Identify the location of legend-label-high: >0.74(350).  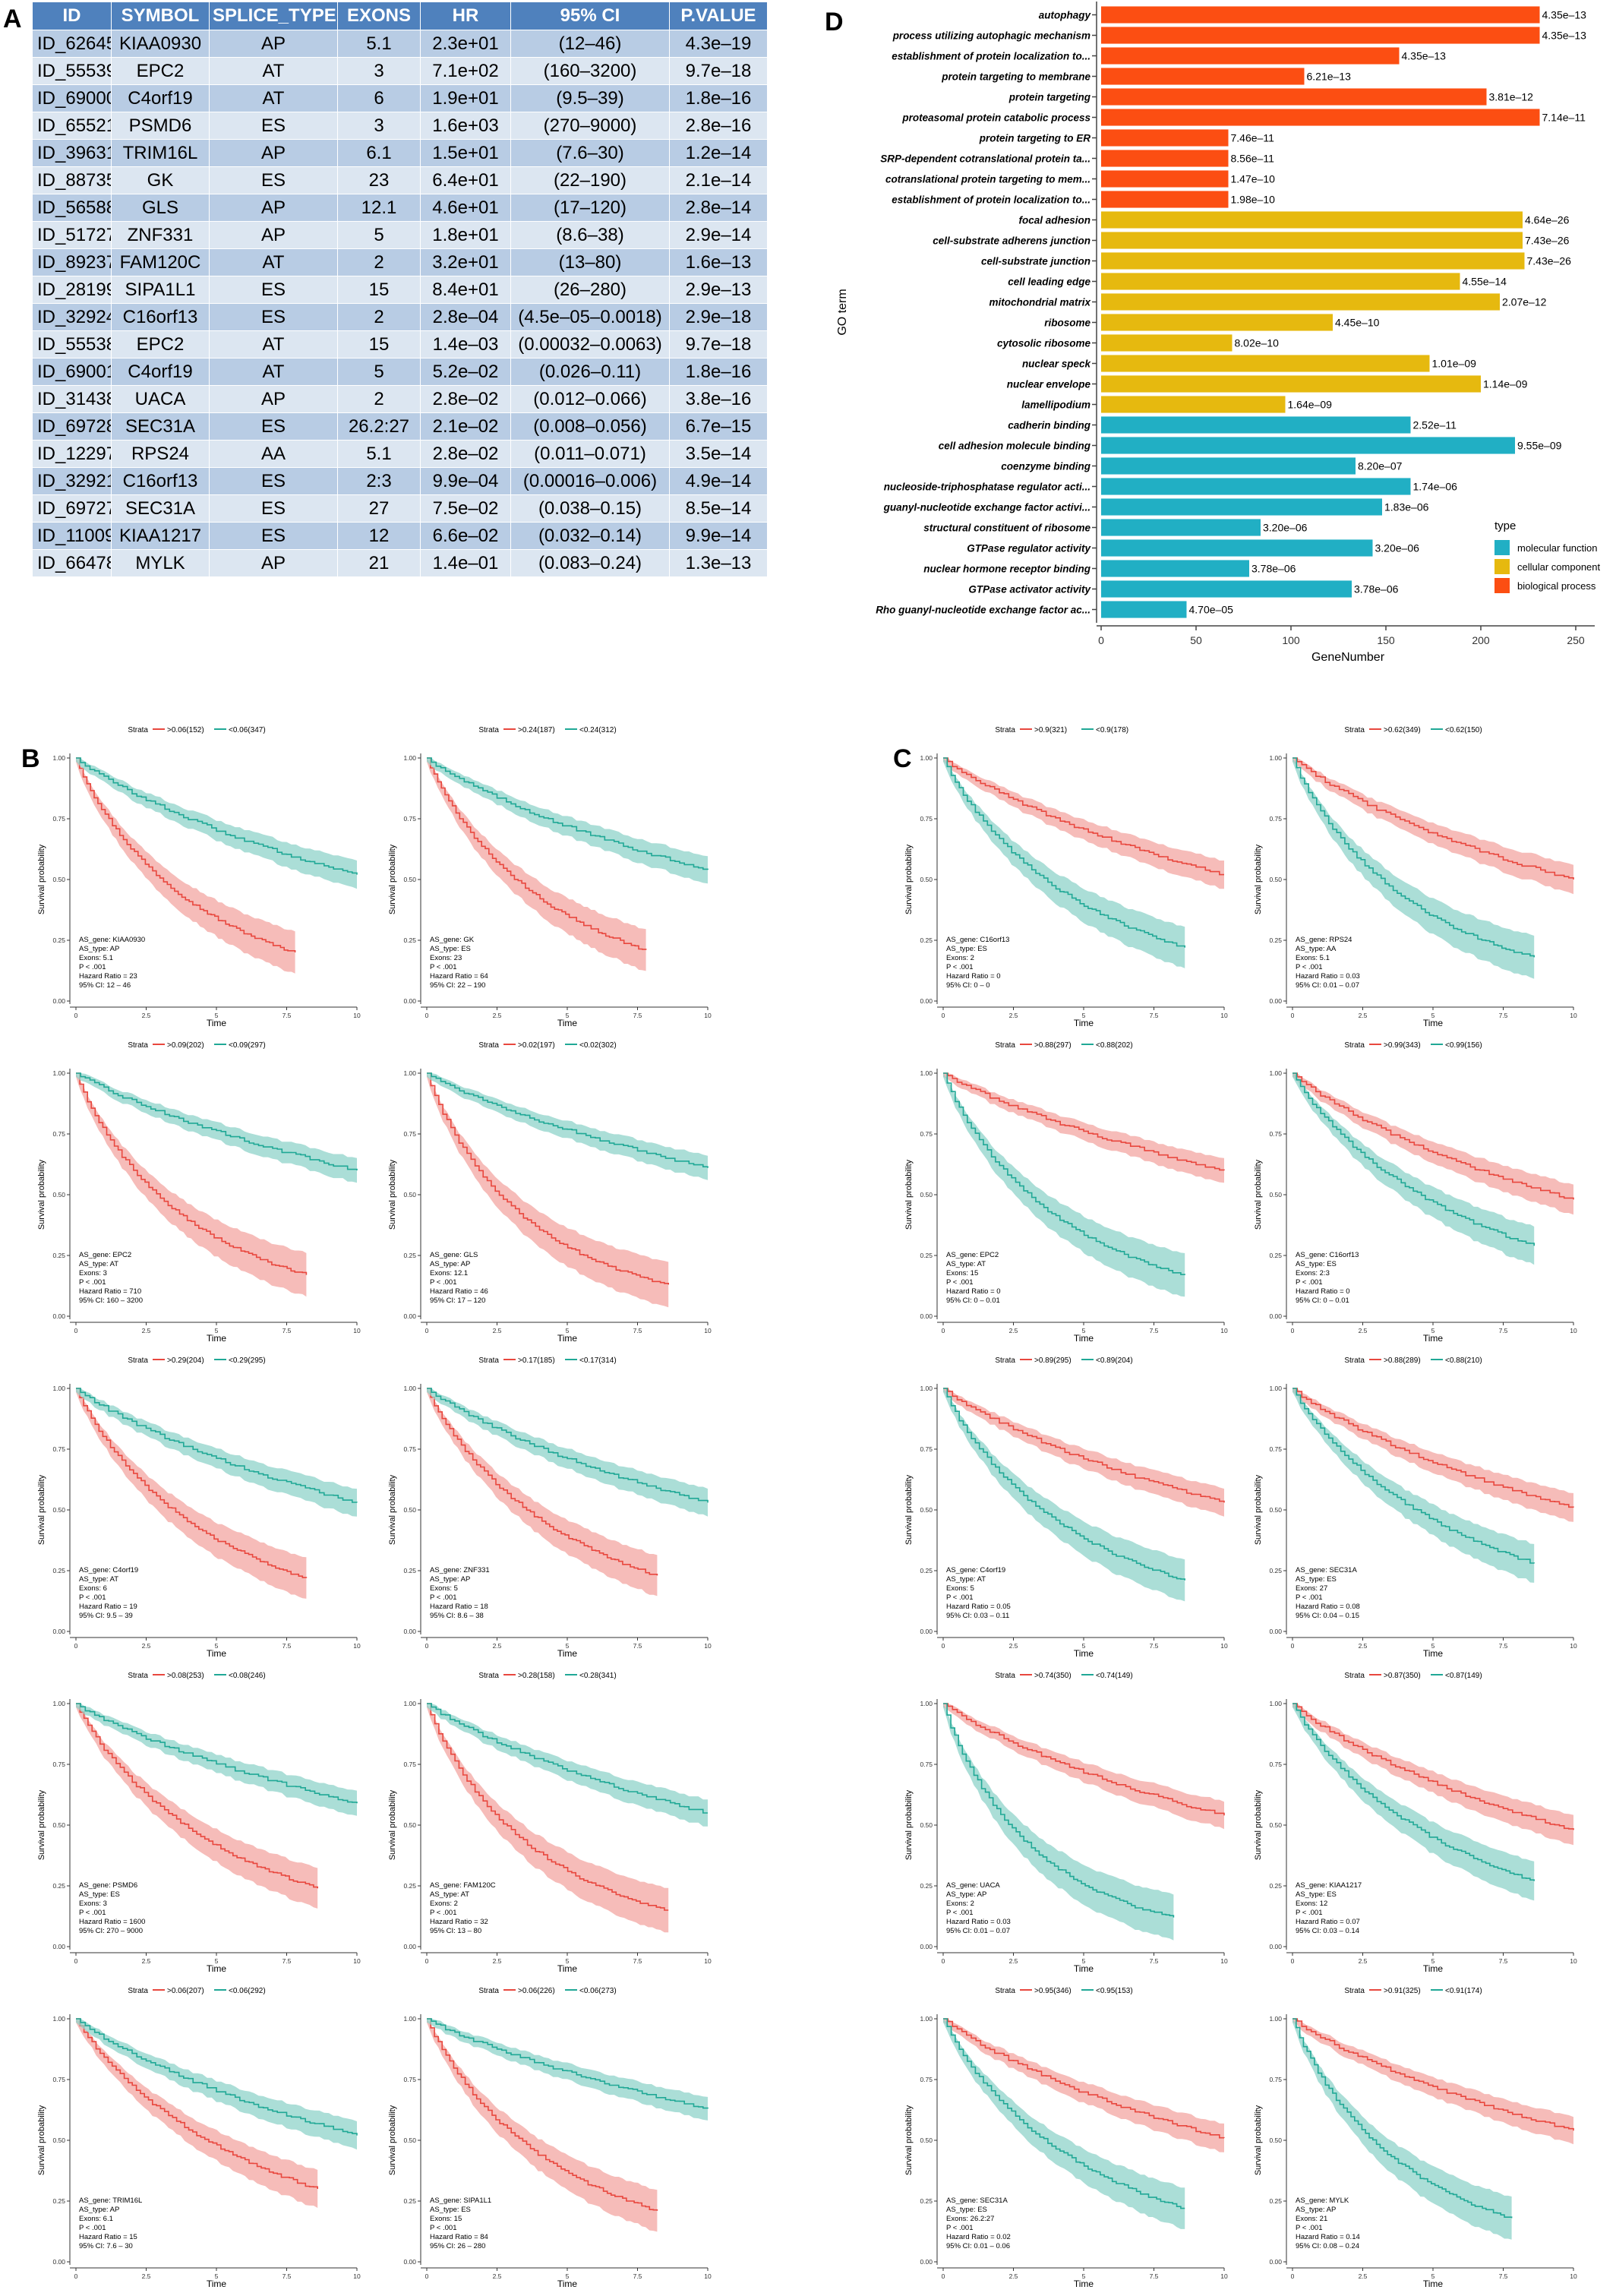
(1053, 1676).